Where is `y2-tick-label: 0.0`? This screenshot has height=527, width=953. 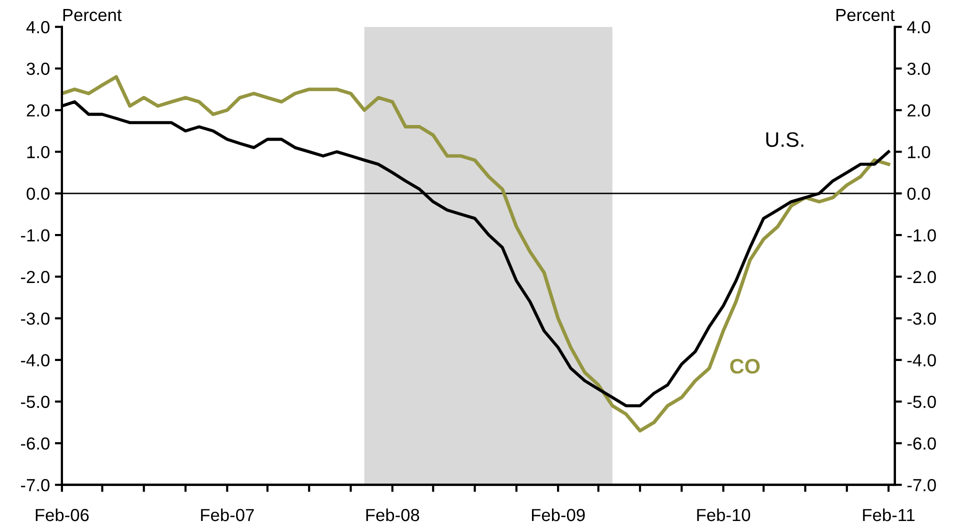 y2-tick-label: 0.0 is located at coordinates (918, 194).